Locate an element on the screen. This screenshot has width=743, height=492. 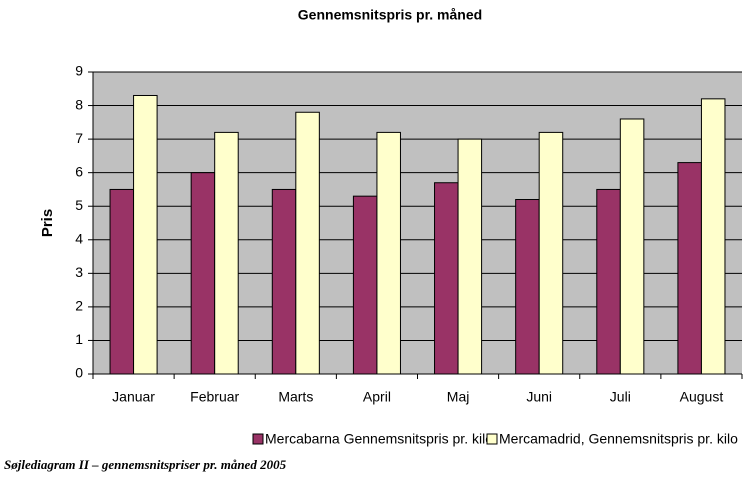
y-tick-label: 6 is located at coordinates (79, 171).